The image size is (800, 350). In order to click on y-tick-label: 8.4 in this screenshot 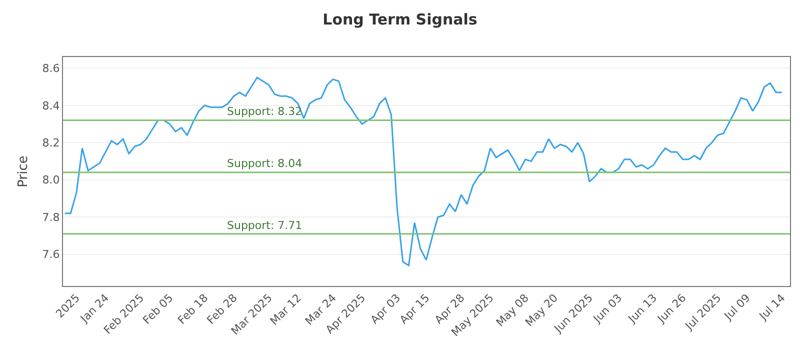, I will do `click(51, 105)`.